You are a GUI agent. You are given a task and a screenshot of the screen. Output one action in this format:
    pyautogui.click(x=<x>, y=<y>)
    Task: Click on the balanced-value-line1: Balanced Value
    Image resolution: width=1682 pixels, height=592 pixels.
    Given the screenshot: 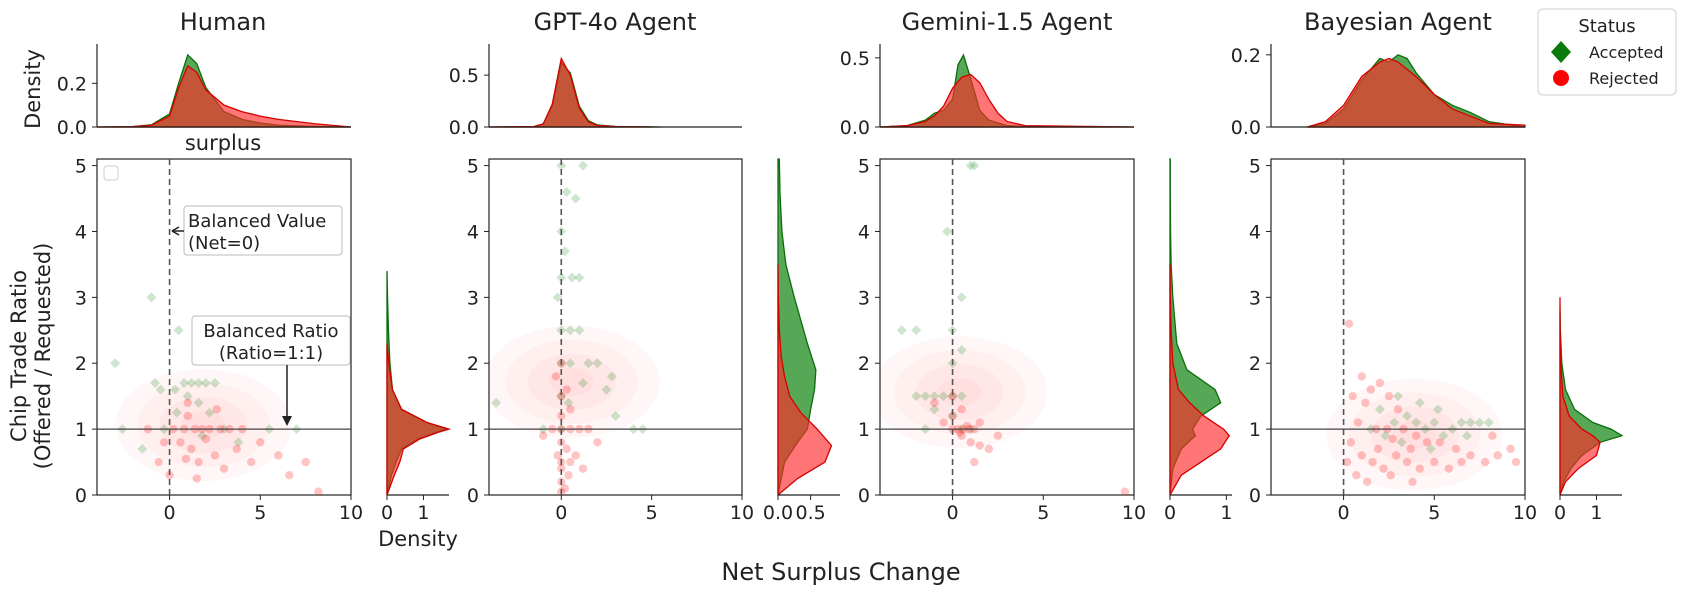 What is the action you would take?
    pyautogui.click(x=257, y=221)
    